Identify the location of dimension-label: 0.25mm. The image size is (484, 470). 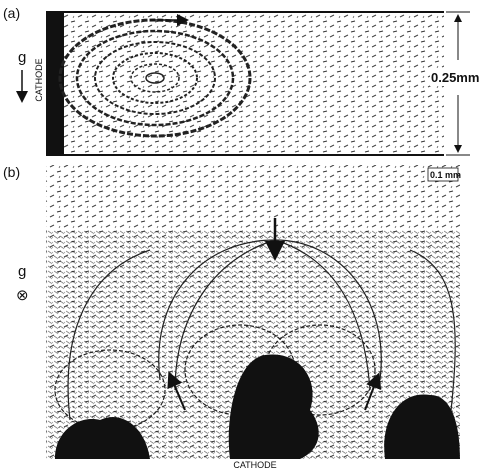
(455, 77).